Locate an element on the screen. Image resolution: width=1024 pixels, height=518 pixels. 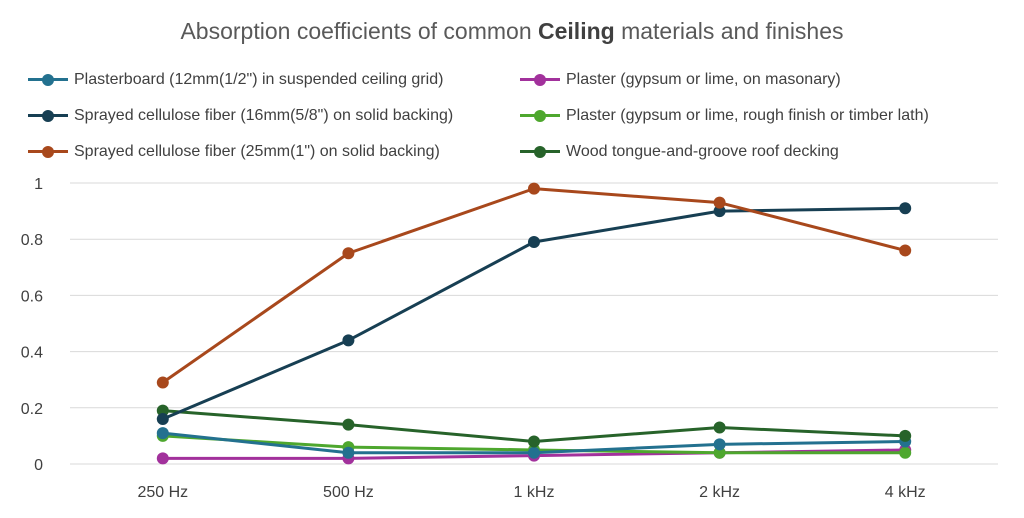
x-tick-label: 500 Hz is located at coordinates (348, 492).